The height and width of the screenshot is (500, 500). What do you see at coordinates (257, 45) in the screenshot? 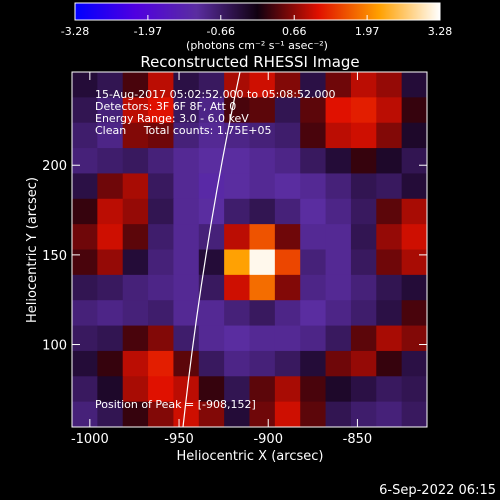
I see `colorbar-label: (photons cm⁻² s⁻¹ asec⁻²)` at bounding box center [257, 45].